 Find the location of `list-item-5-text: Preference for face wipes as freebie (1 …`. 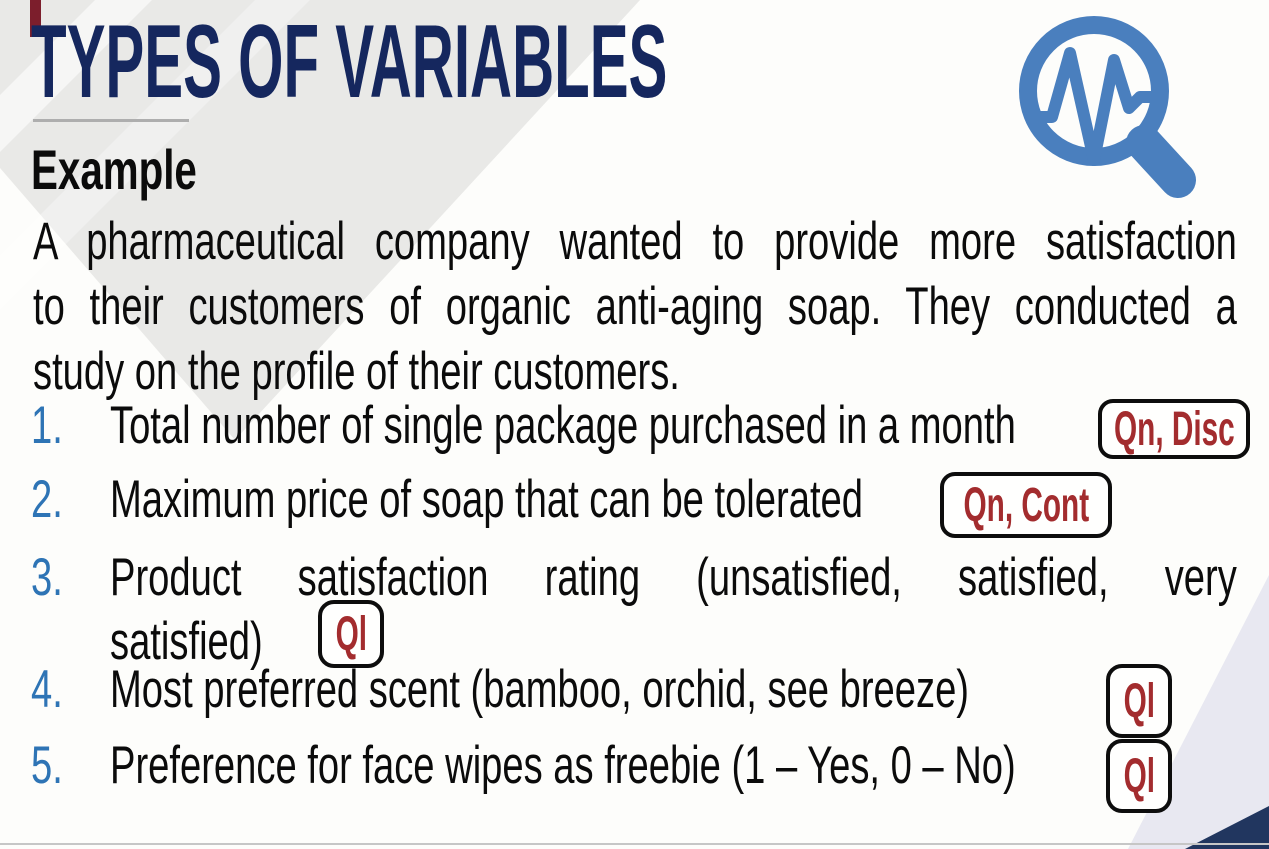

list-item-5-text: Preference for face wipes as freebie (1 … is located at coordinates (563, 765).